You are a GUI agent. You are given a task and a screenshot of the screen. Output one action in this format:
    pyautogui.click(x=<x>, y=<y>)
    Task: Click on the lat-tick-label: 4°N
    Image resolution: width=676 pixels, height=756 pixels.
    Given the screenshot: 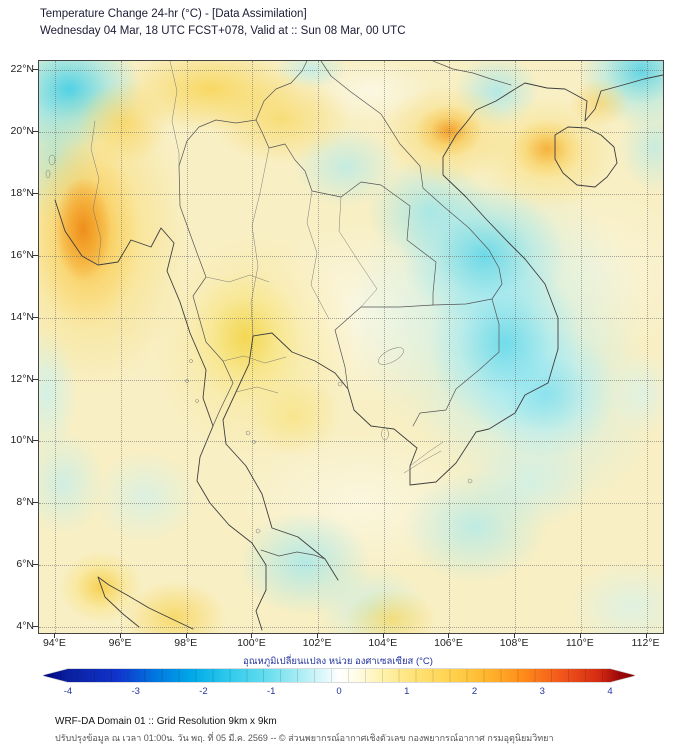 What is the action you would take?
    pyautogui.click(x=25, y=625)
    